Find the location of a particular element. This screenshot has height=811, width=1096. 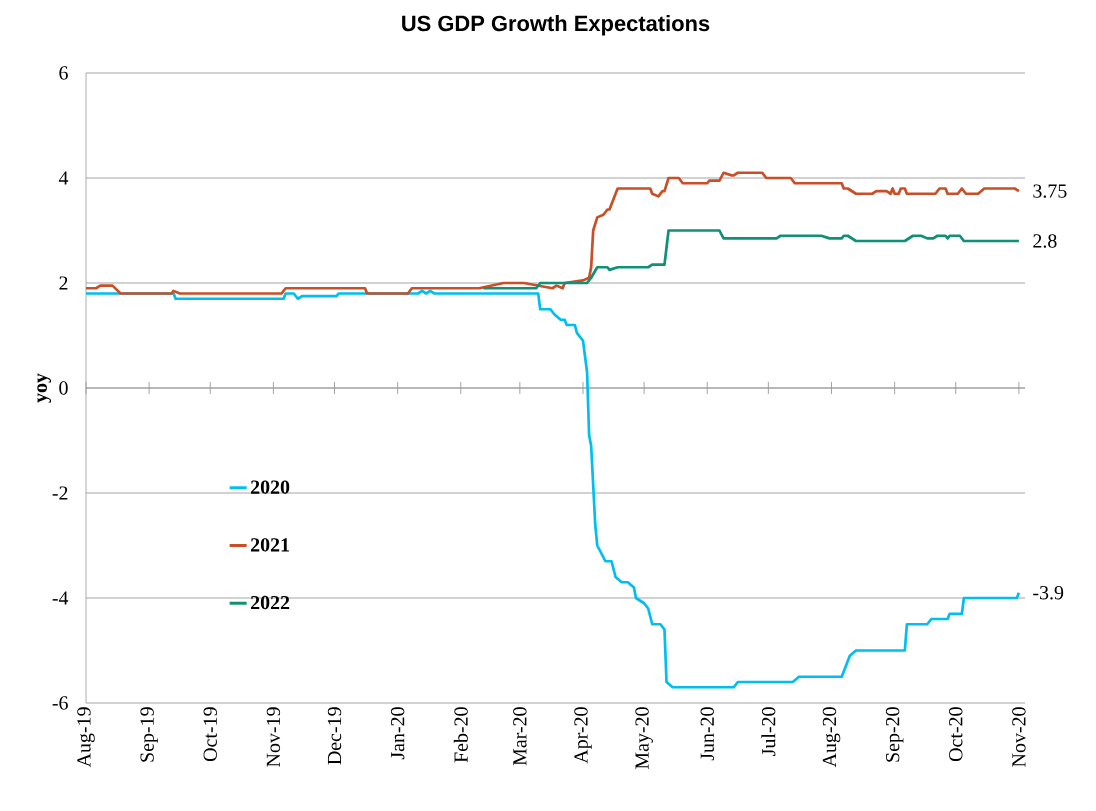

annotation: 2.8 is located at coordinates (1045, 241).